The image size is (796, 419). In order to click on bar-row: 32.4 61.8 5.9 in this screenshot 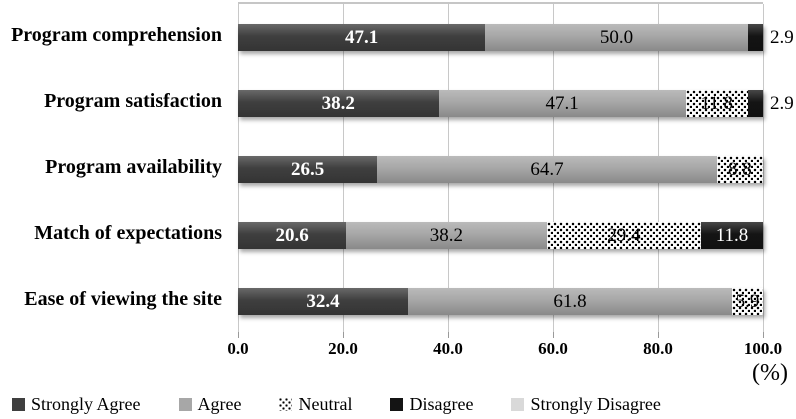, I will do `click(500, 301)`.